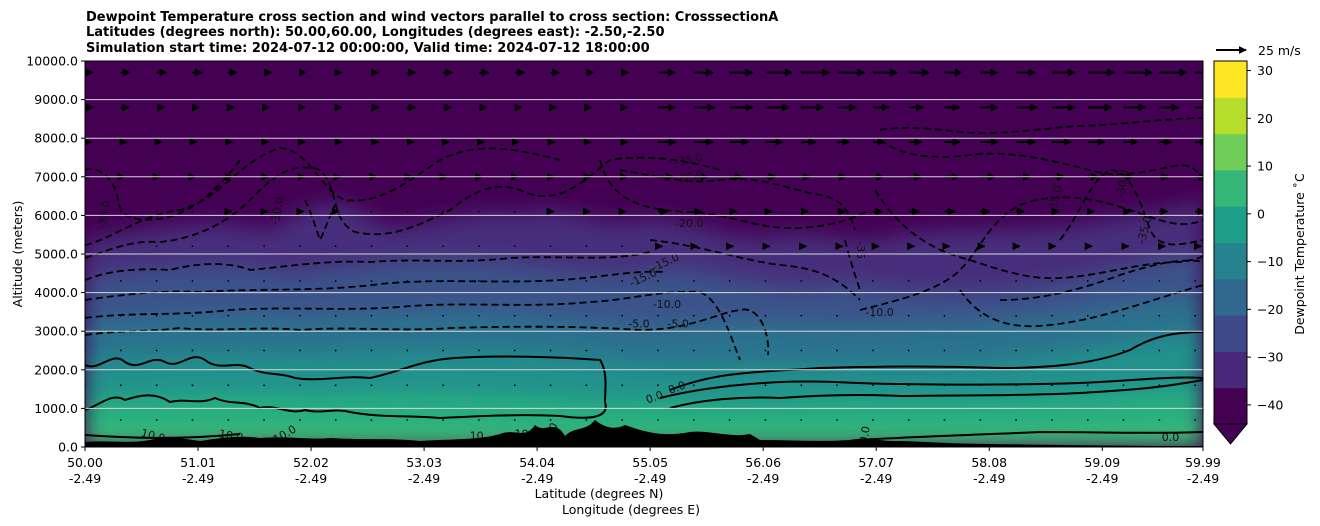  What do you see at coordinates (650, 462) in the screenshot?
I see `x-tick-label-lat: 55.05` at bounding box center [650, 462].